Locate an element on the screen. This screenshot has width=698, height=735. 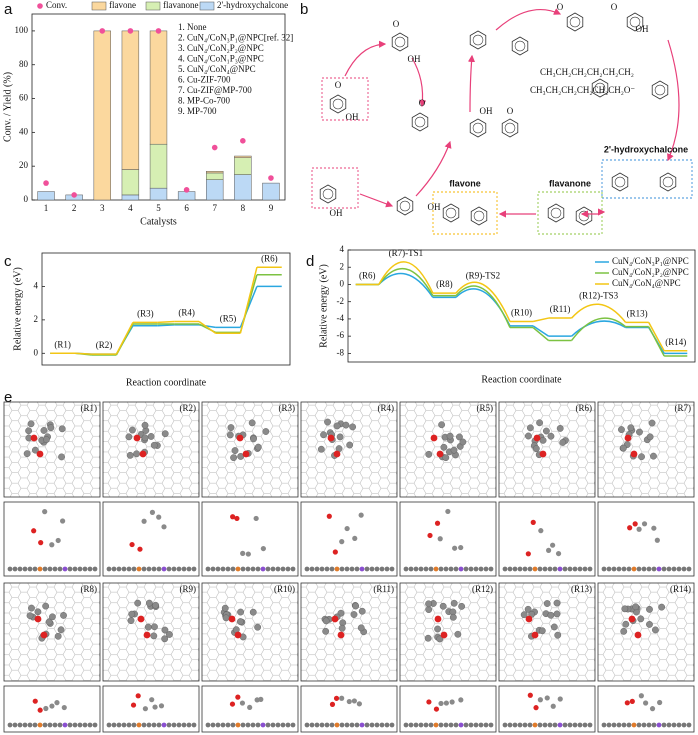
state-label: (R12)-TS3 is located at coordinates (598, 295).